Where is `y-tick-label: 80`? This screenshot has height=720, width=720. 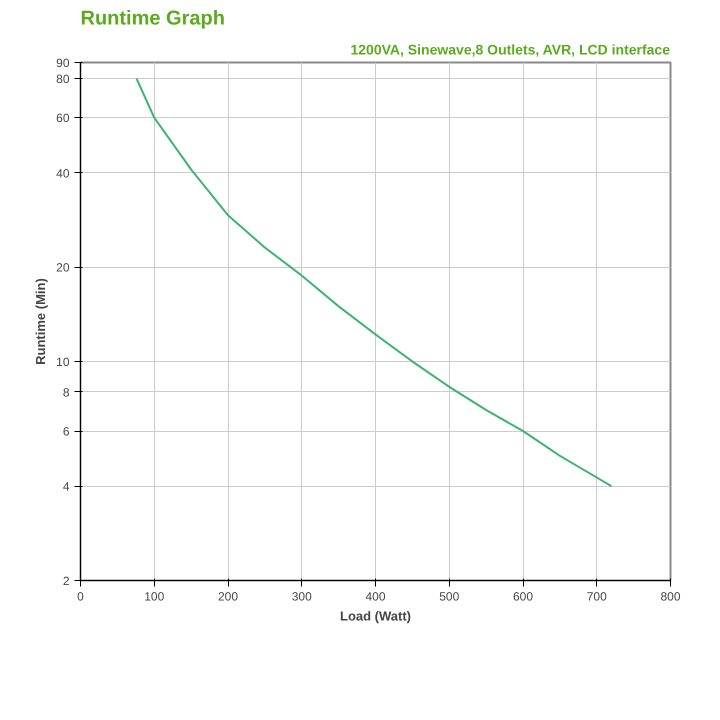 y-tick-label: 80 is located at coordinates (63, 79).